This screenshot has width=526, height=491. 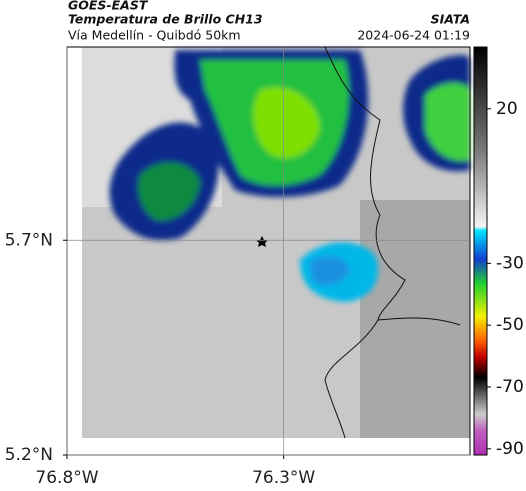 What do you see at coordinates (283, 478) in the screenshot?
I see `x-tick-label: 76.3°W` at bounding box center [283, 478].